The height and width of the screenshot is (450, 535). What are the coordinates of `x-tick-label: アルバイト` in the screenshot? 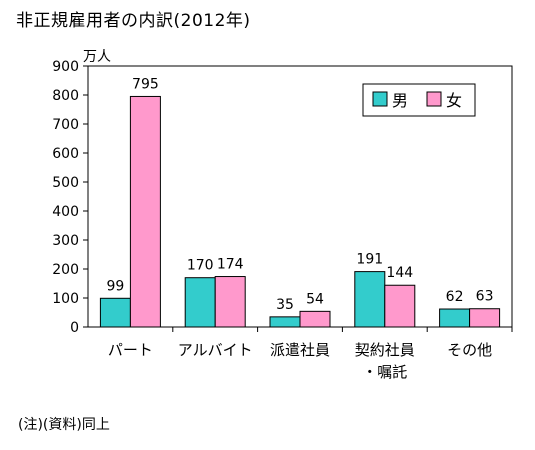 It's located at (215, 350).